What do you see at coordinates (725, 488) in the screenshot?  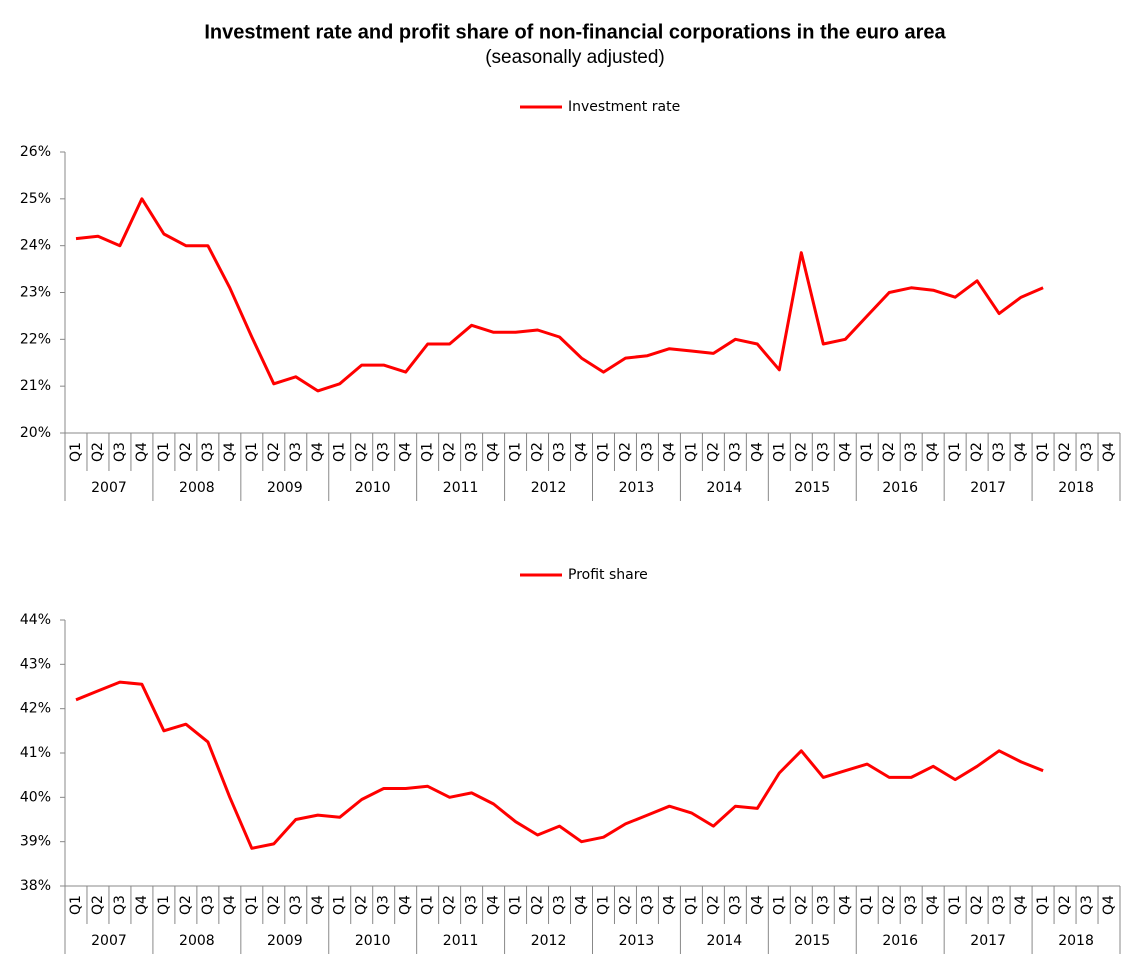 I see `year-label: 2014` at bounding box center [725, 488].